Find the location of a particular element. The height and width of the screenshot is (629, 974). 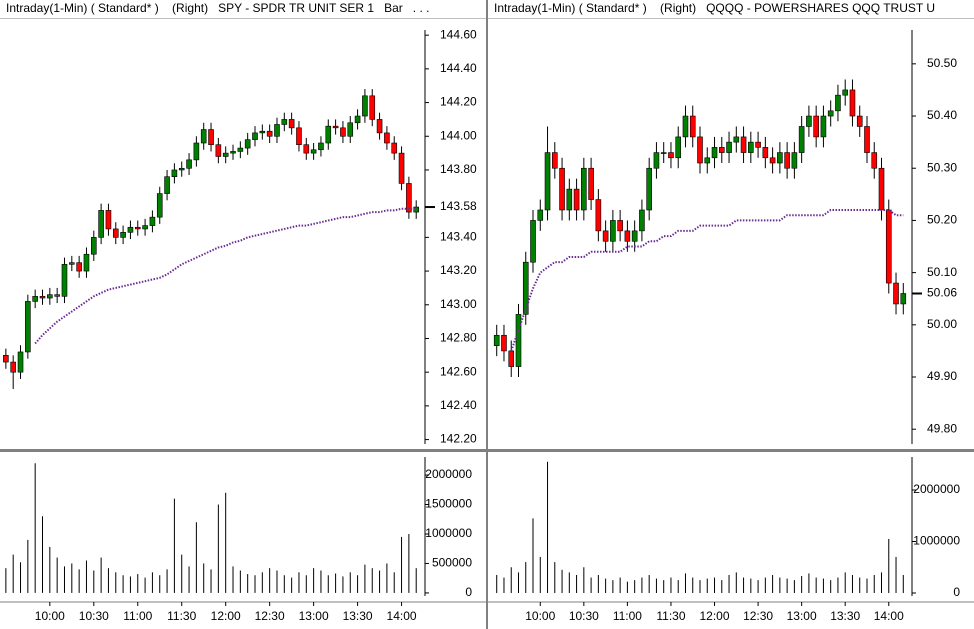

y-tick-label: 142.40 is located at coordinates (458, 405).